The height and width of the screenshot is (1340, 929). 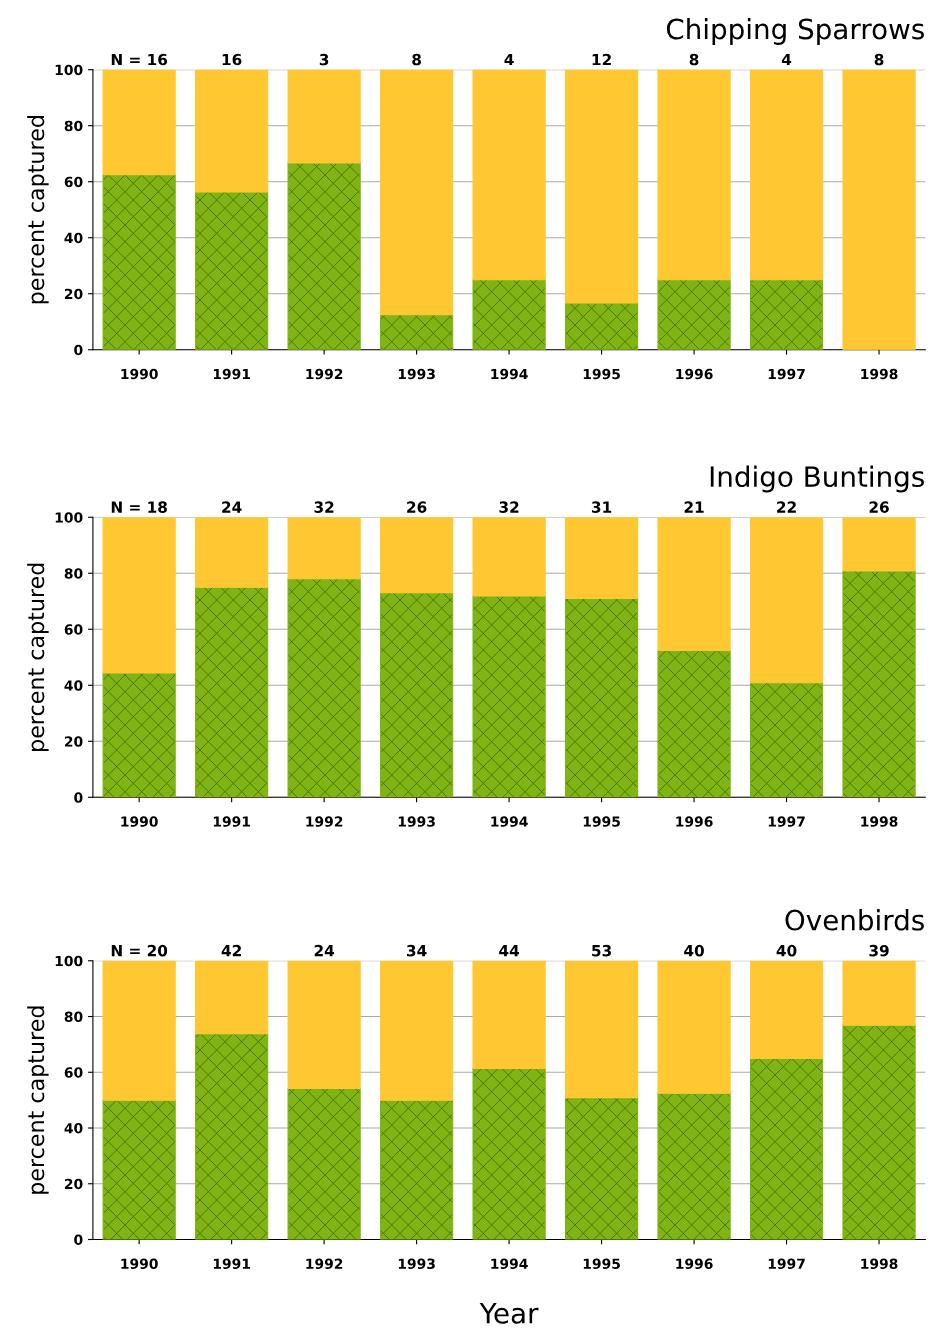 I want to click on annotation: N = 16, so click(x=139, y=59).